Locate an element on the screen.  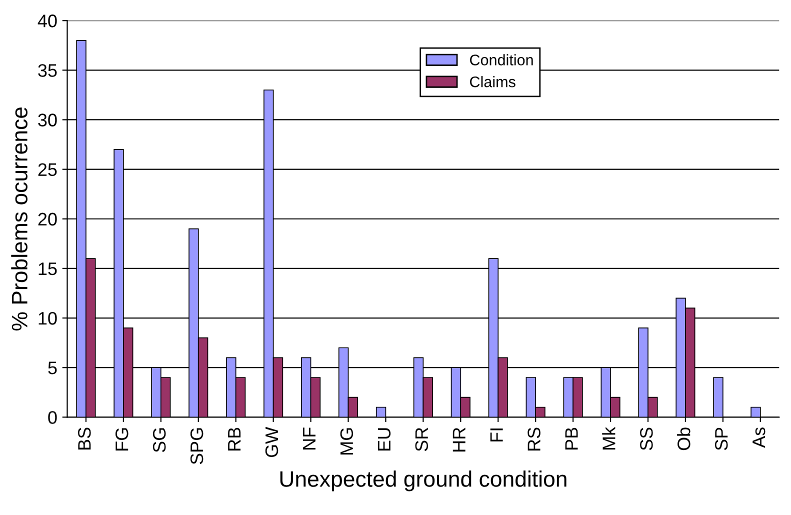
x-tick-label: SP is located at coordinates (721, 439).